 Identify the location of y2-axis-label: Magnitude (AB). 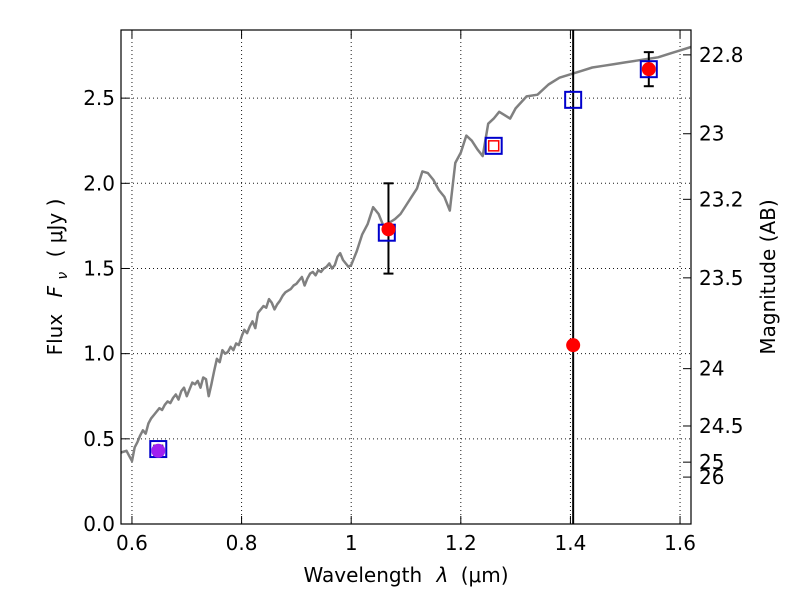
(768, 276).